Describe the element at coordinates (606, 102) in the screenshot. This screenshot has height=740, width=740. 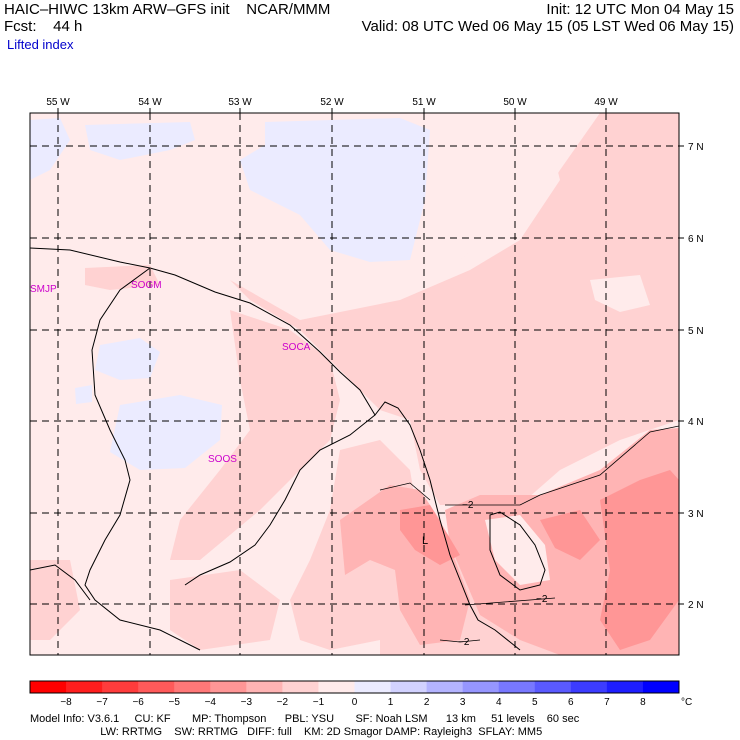
I see `lon-label: 49 W` at that location.